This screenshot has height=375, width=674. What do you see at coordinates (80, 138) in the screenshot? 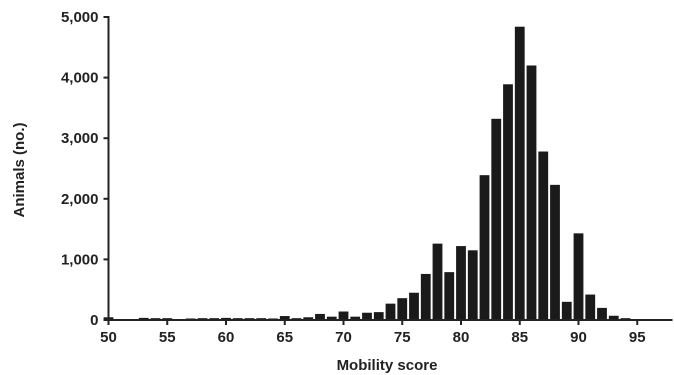
I see `y-tick-label: 3,000` at bounding box center [80, 138].